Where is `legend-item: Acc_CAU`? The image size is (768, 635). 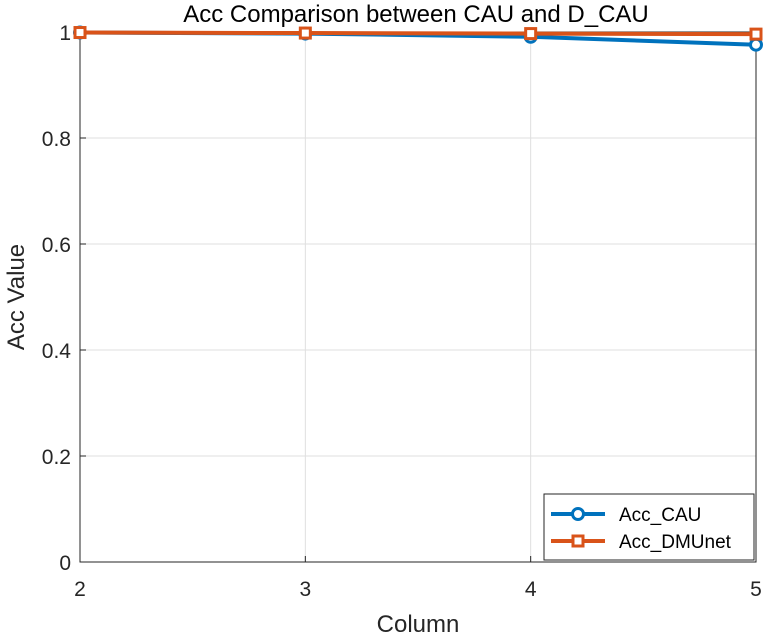
legend-item: Acc_CAU is located at coordinates (626, 515).